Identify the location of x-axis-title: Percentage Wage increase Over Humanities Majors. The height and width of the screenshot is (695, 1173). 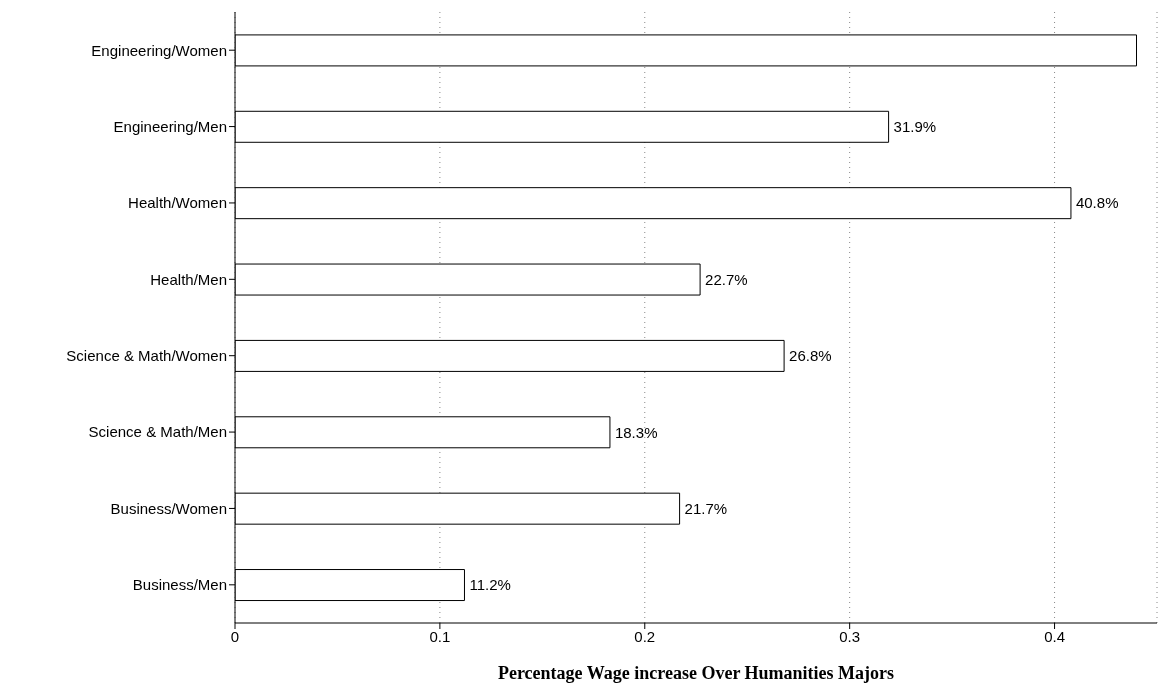
(696, 673).